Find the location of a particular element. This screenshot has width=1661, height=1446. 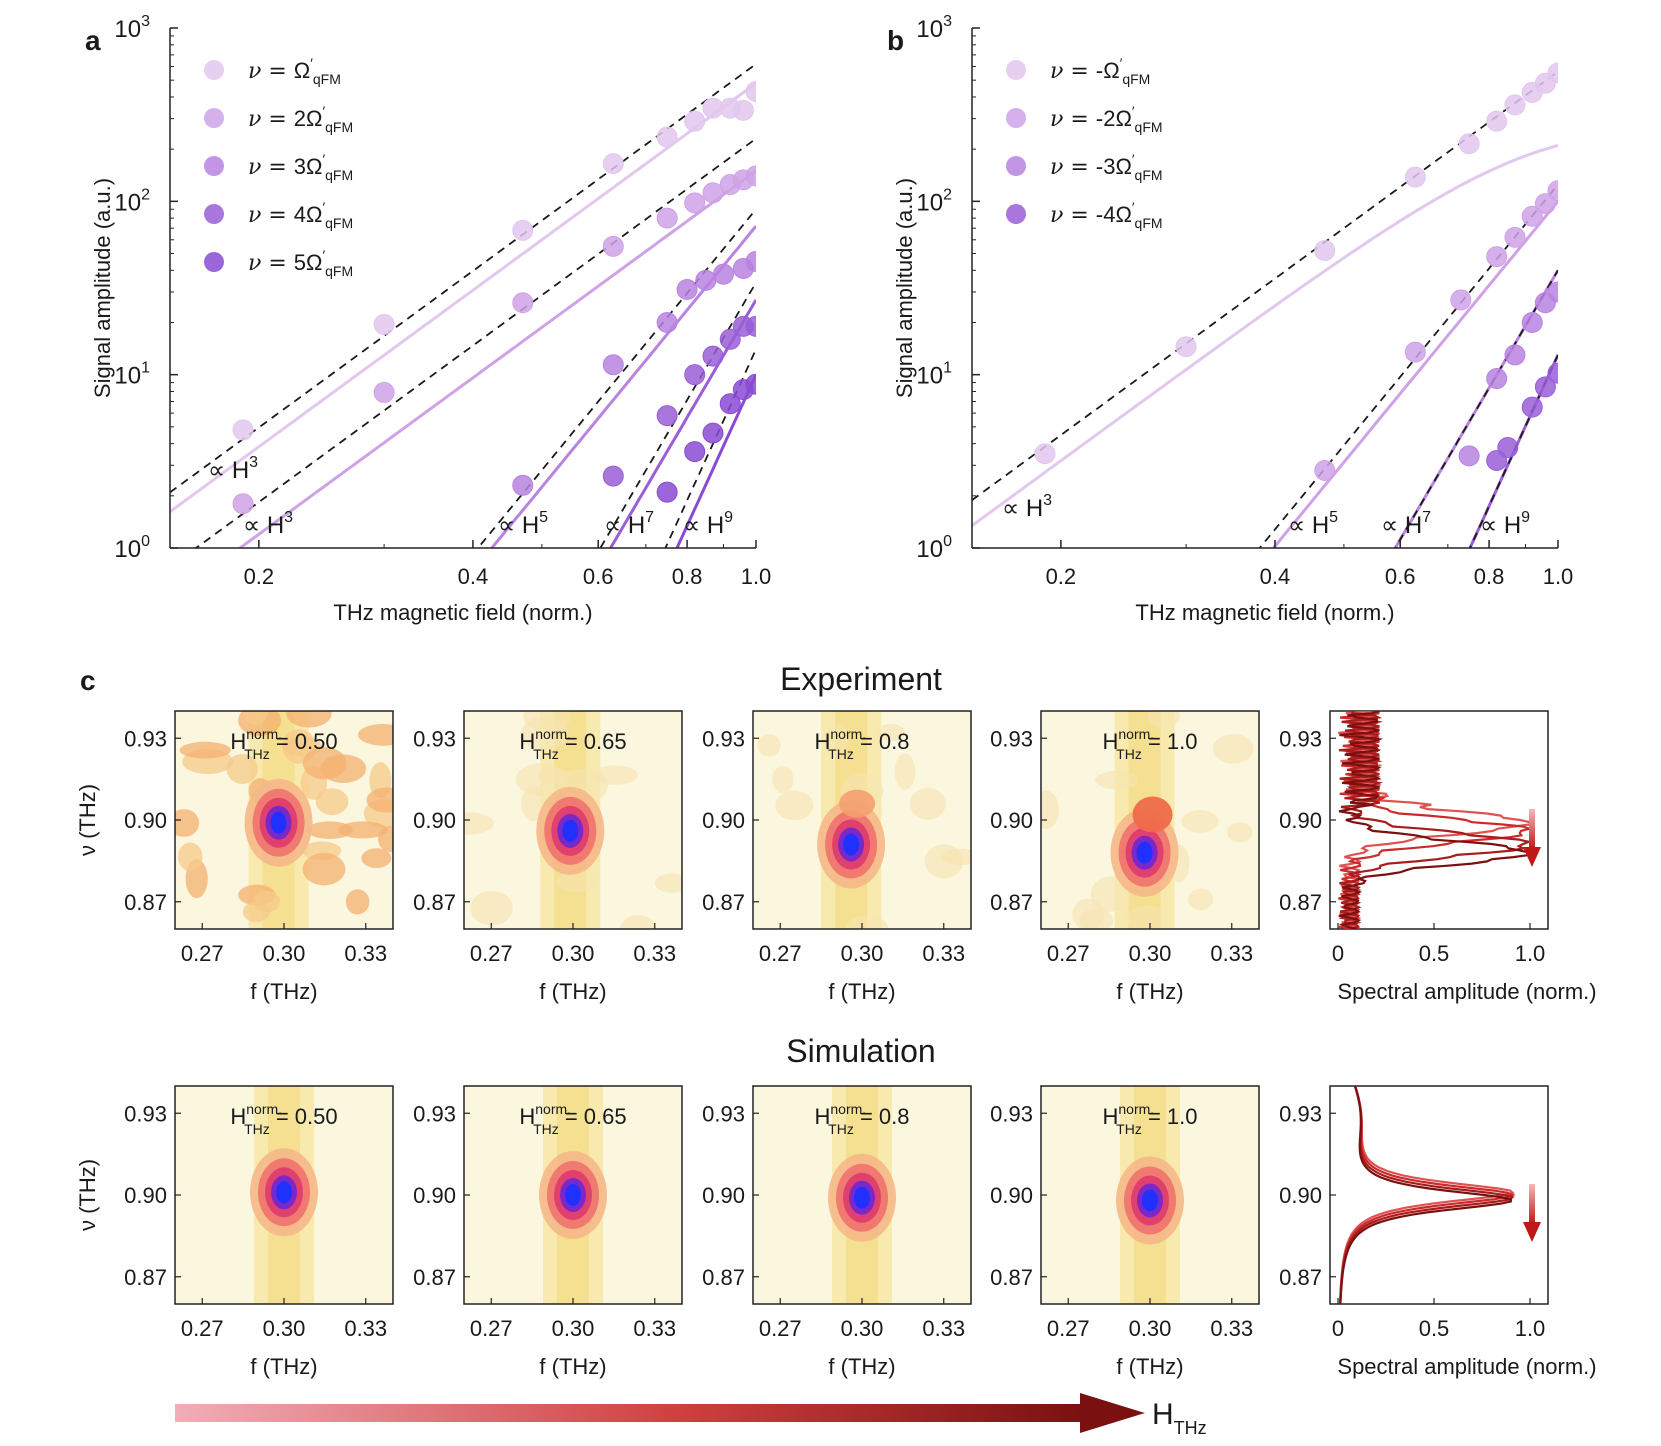

x-axis-label: Spectral amplitude (norm.) is located at coordinates (1466, 991).